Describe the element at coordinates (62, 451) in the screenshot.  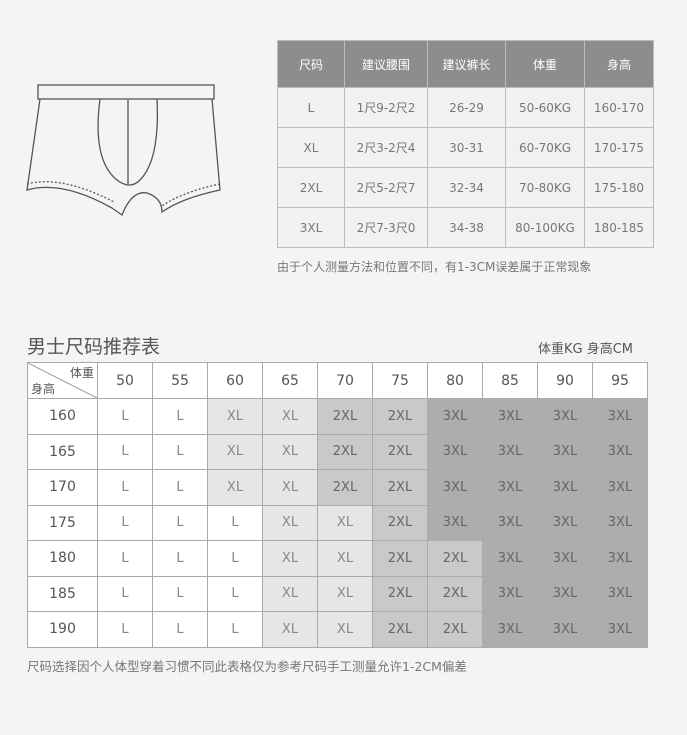
I see `height-header: 165` at that location.